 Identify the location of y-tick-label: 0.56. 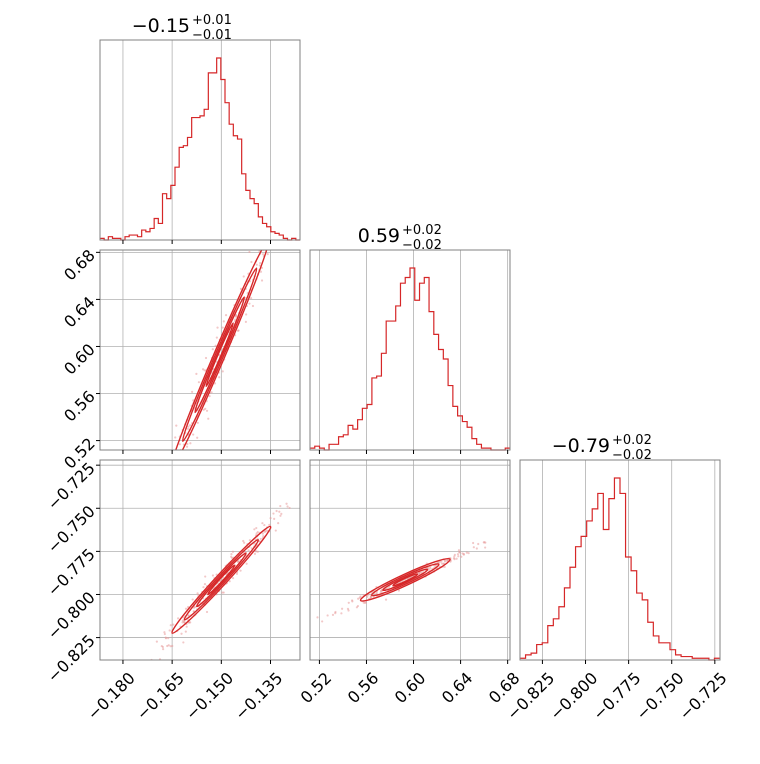
(79, 406).